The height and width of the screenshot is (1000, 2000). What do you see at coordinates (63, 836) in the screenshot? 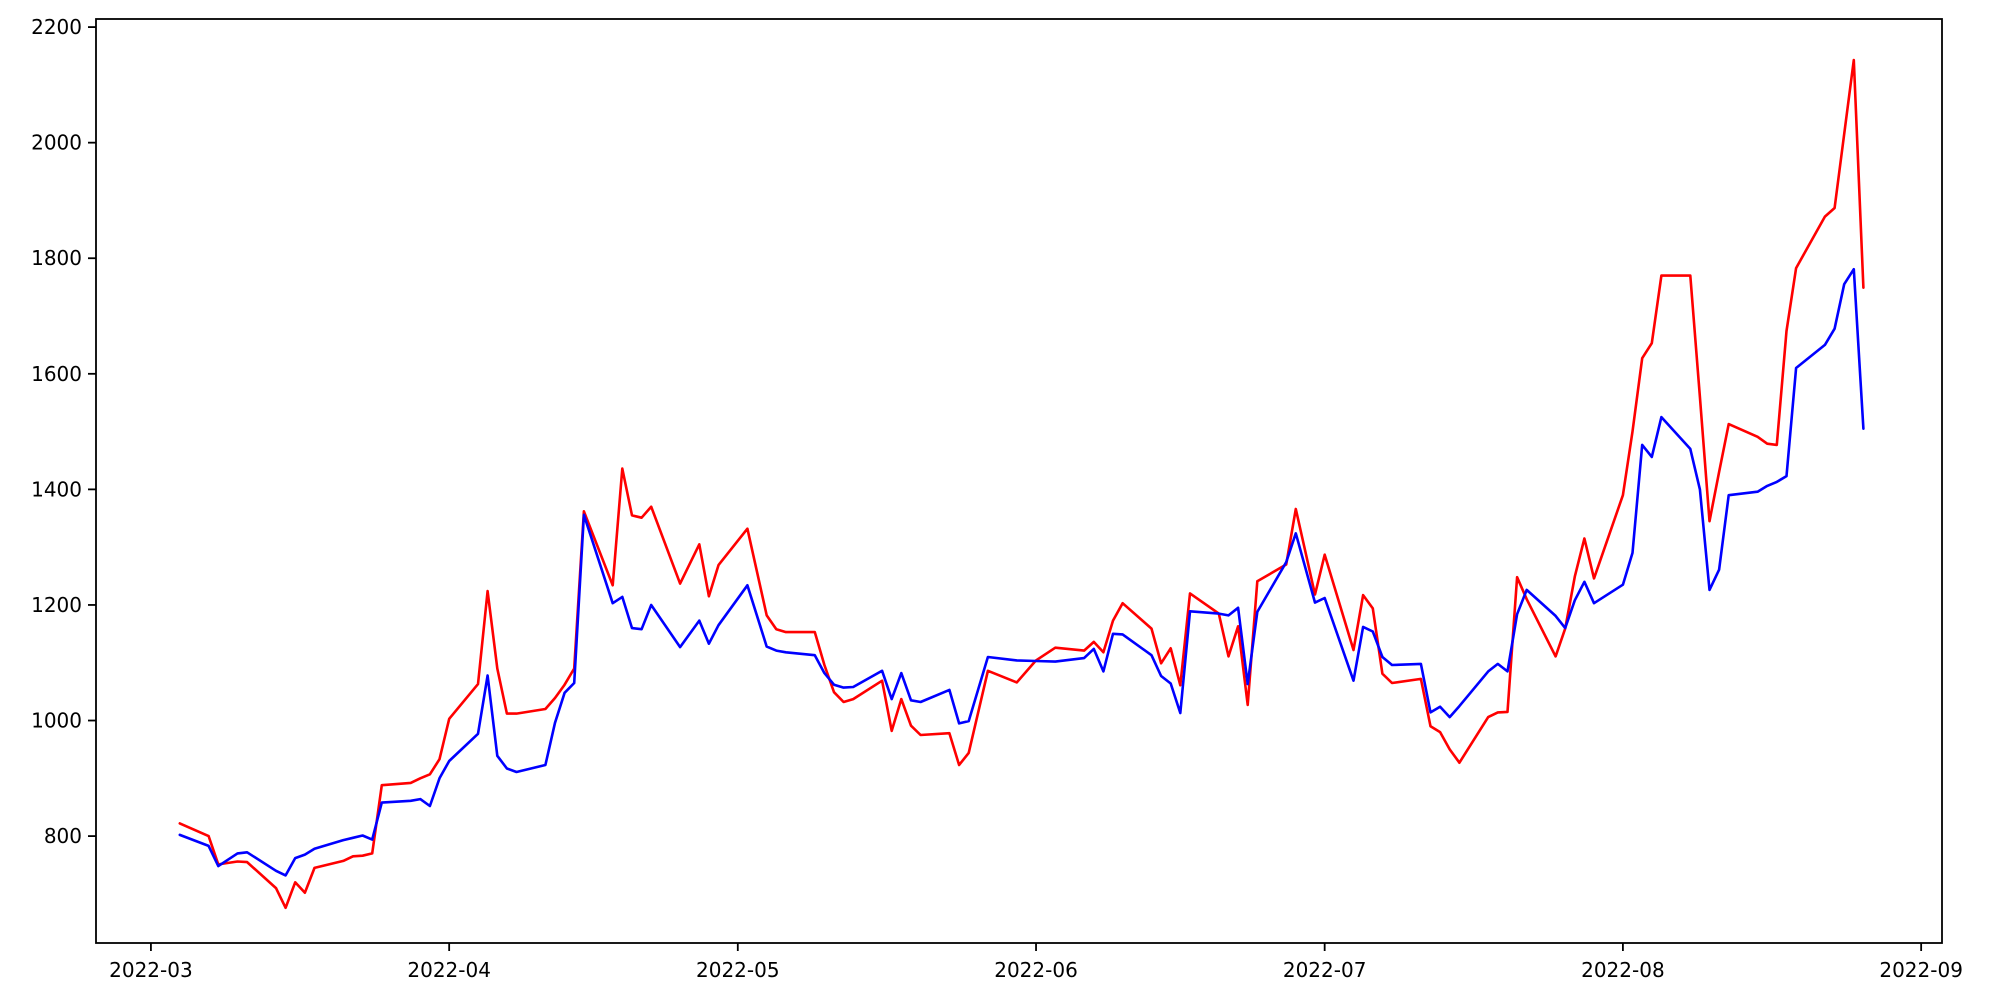
I see `y-tick-label: 800` at bounding box center [63, 836].